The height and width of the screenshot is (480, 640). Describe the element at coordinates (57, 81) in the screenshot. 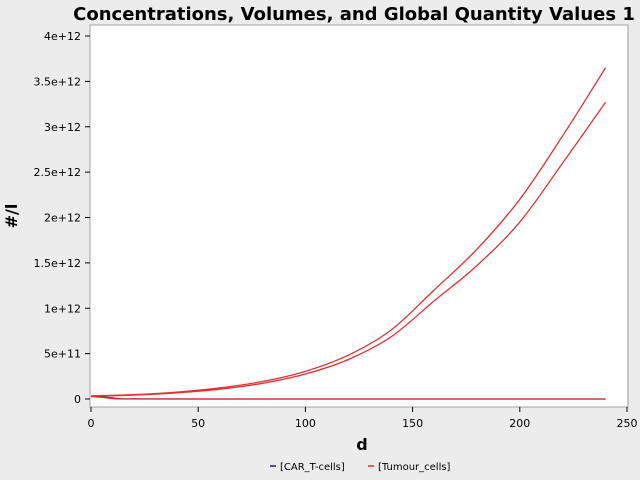

I see `y-tick-label: 3.5e+12` at that location.